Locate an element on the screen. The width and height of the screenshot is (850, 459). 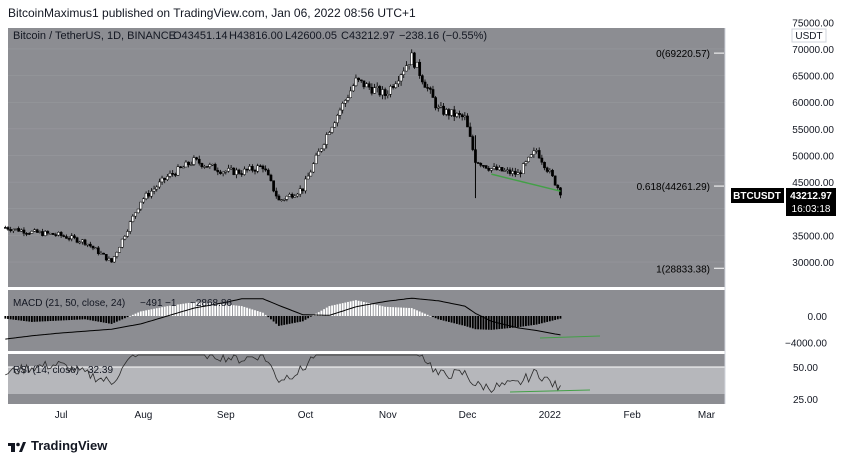
macd-value: −2868.86 is located at coordinates (211, 303).